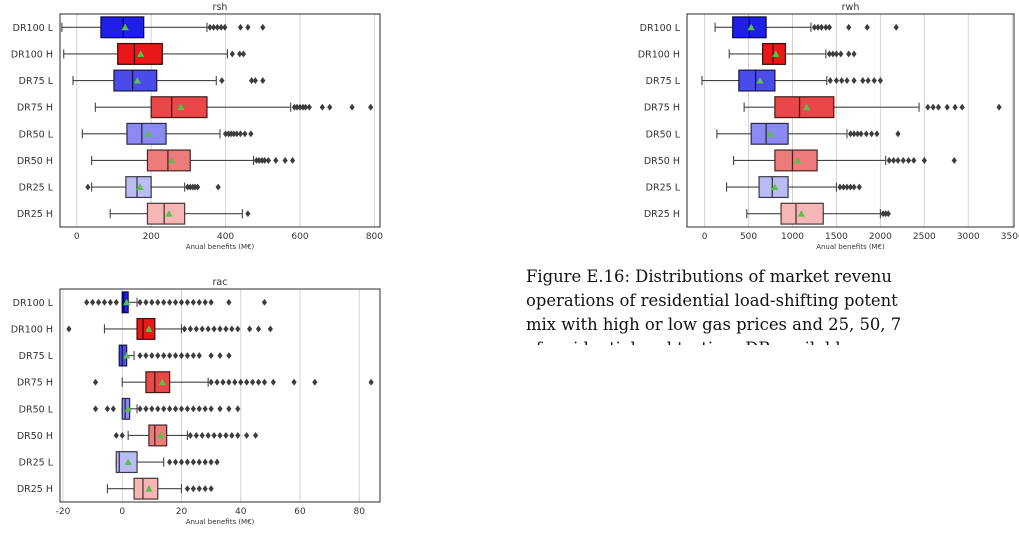 Image resolution: width=1019 pixels, height=538 pixels. What do you see at coordinates (220, 120) in the screenshot?
I see `plot-frame` at bounding box center [220, 120].